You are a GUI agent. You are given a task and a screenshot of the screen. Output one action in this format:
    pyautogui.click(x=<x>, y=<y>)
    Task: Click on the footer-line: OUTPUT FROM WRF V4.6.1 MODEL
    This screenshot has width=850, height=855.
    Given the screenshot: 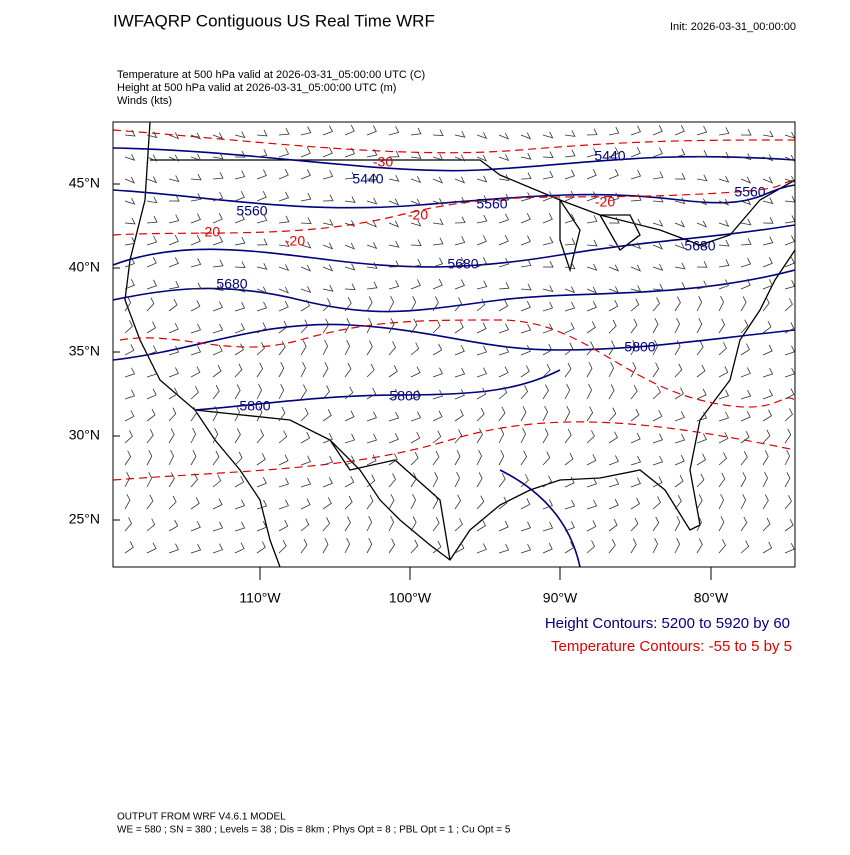 What is the action you would take?
    pyautogui.click(x=201, y=817)
    